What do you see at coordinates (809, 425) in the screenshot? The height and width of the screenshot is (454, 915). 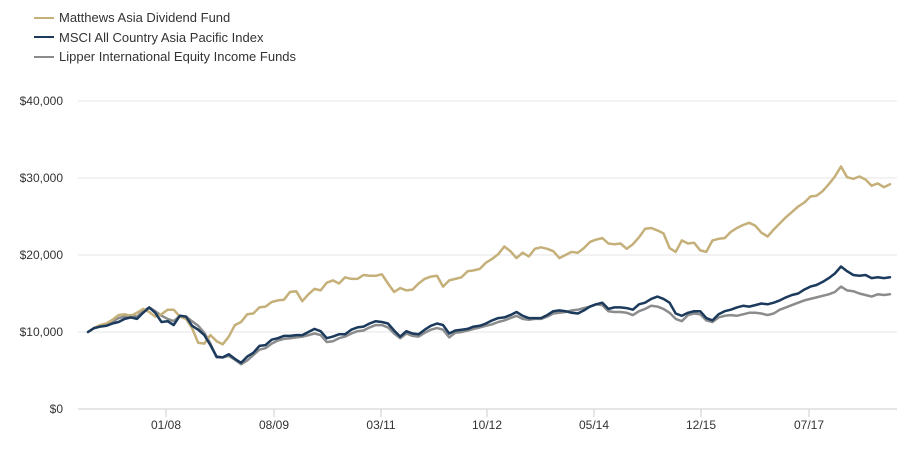 I see `x-tick-label: 07/17` at bounding box center [809, 425].